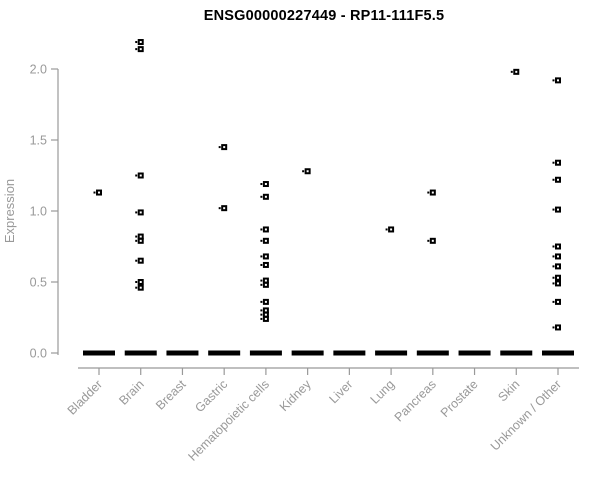 This screenshot has height=500, width=600. I want to click on x-category-label: Skin, so click(508, 390).